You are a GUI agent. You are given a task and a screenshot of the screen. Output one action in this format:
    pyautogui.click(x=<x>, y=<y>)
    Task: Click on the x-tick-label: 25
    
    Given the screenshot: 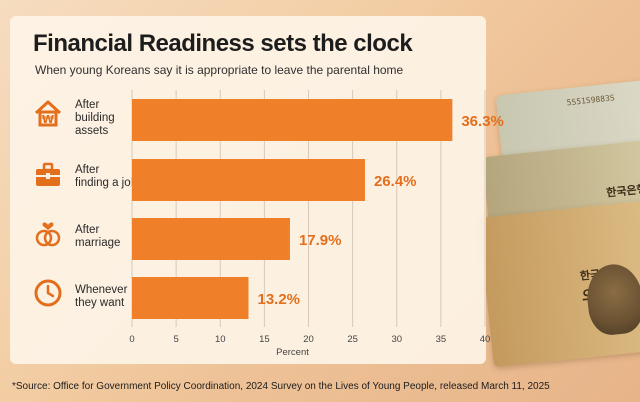 What is the action you would take?
    pyautogui.click(x=352, y=339)
    